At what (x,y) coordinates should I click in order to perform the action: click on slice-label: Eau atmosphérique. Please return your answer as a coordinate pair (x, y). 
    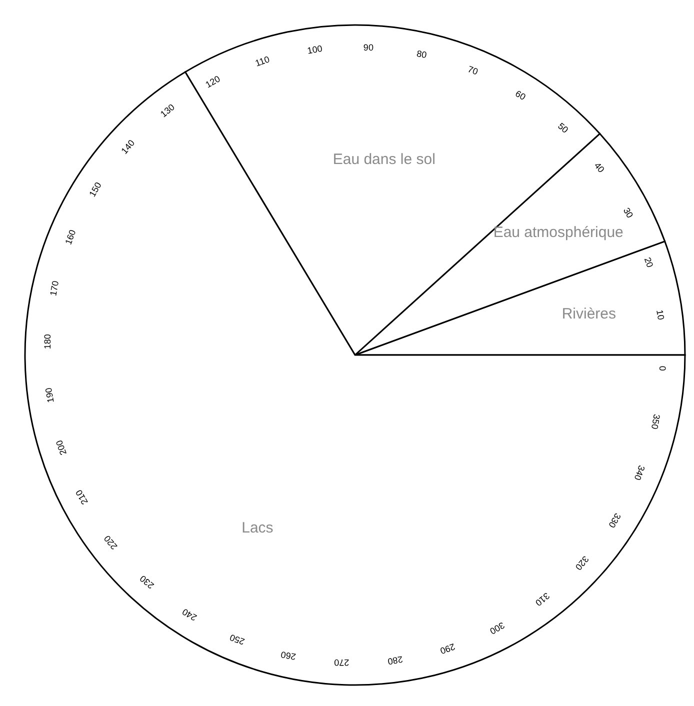
    Looking at the image, I should click on (558, 233).